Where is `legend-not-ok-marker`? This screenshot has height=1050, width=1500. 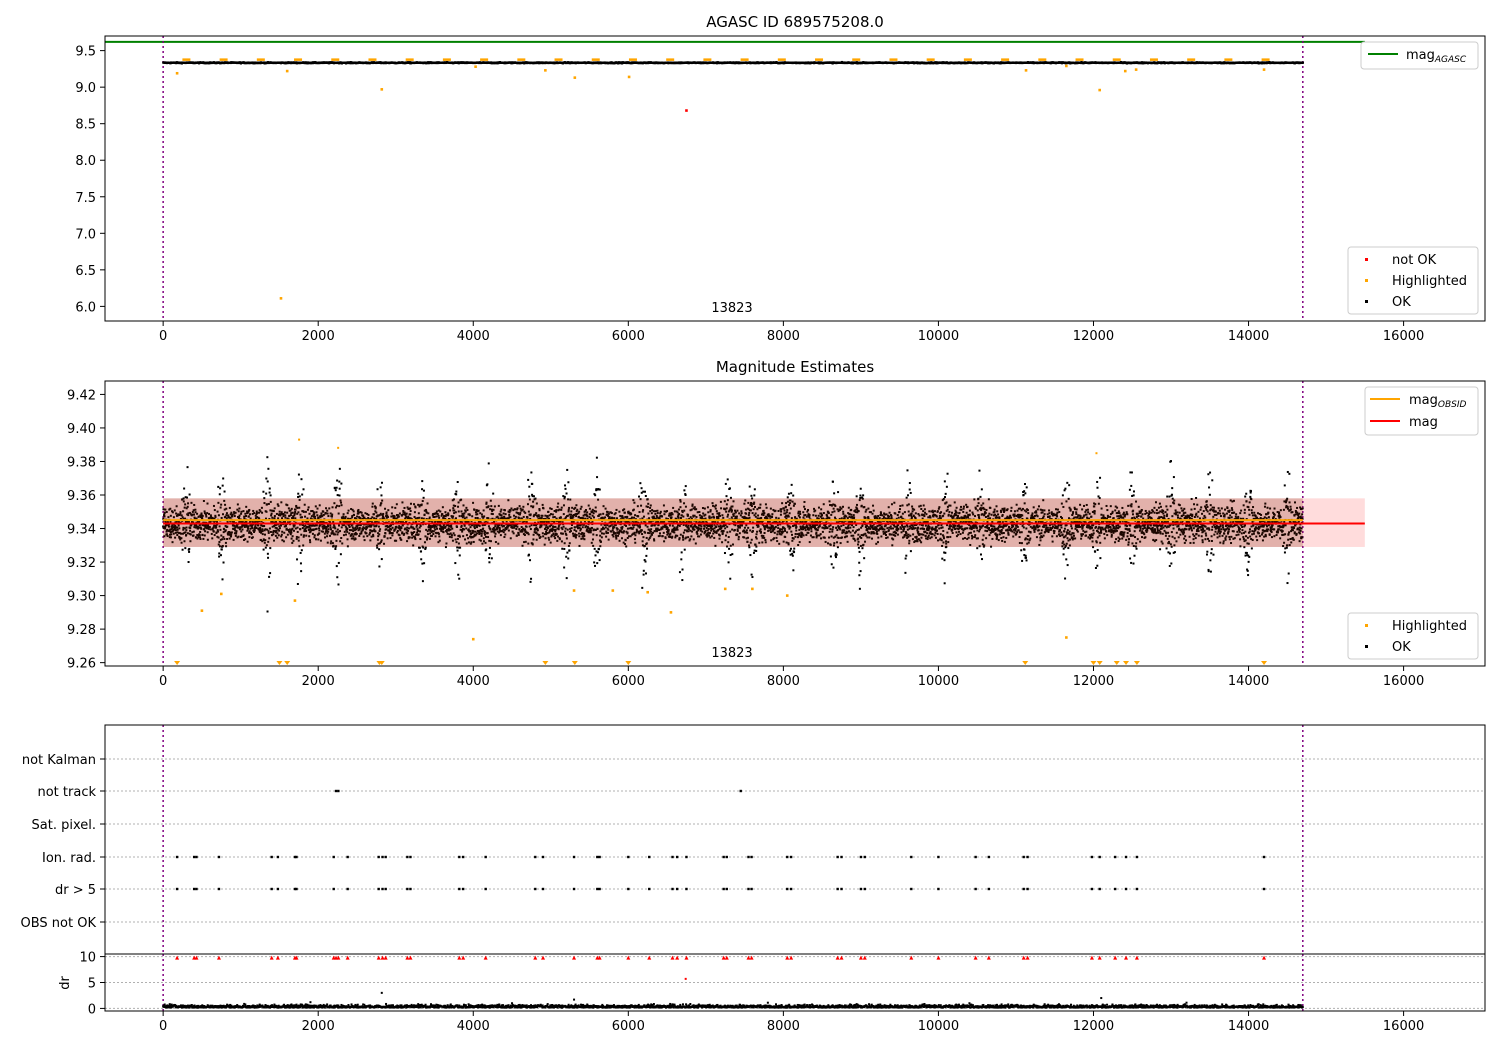
legend-not-ok-marker is located at coordinates (1366, 259).